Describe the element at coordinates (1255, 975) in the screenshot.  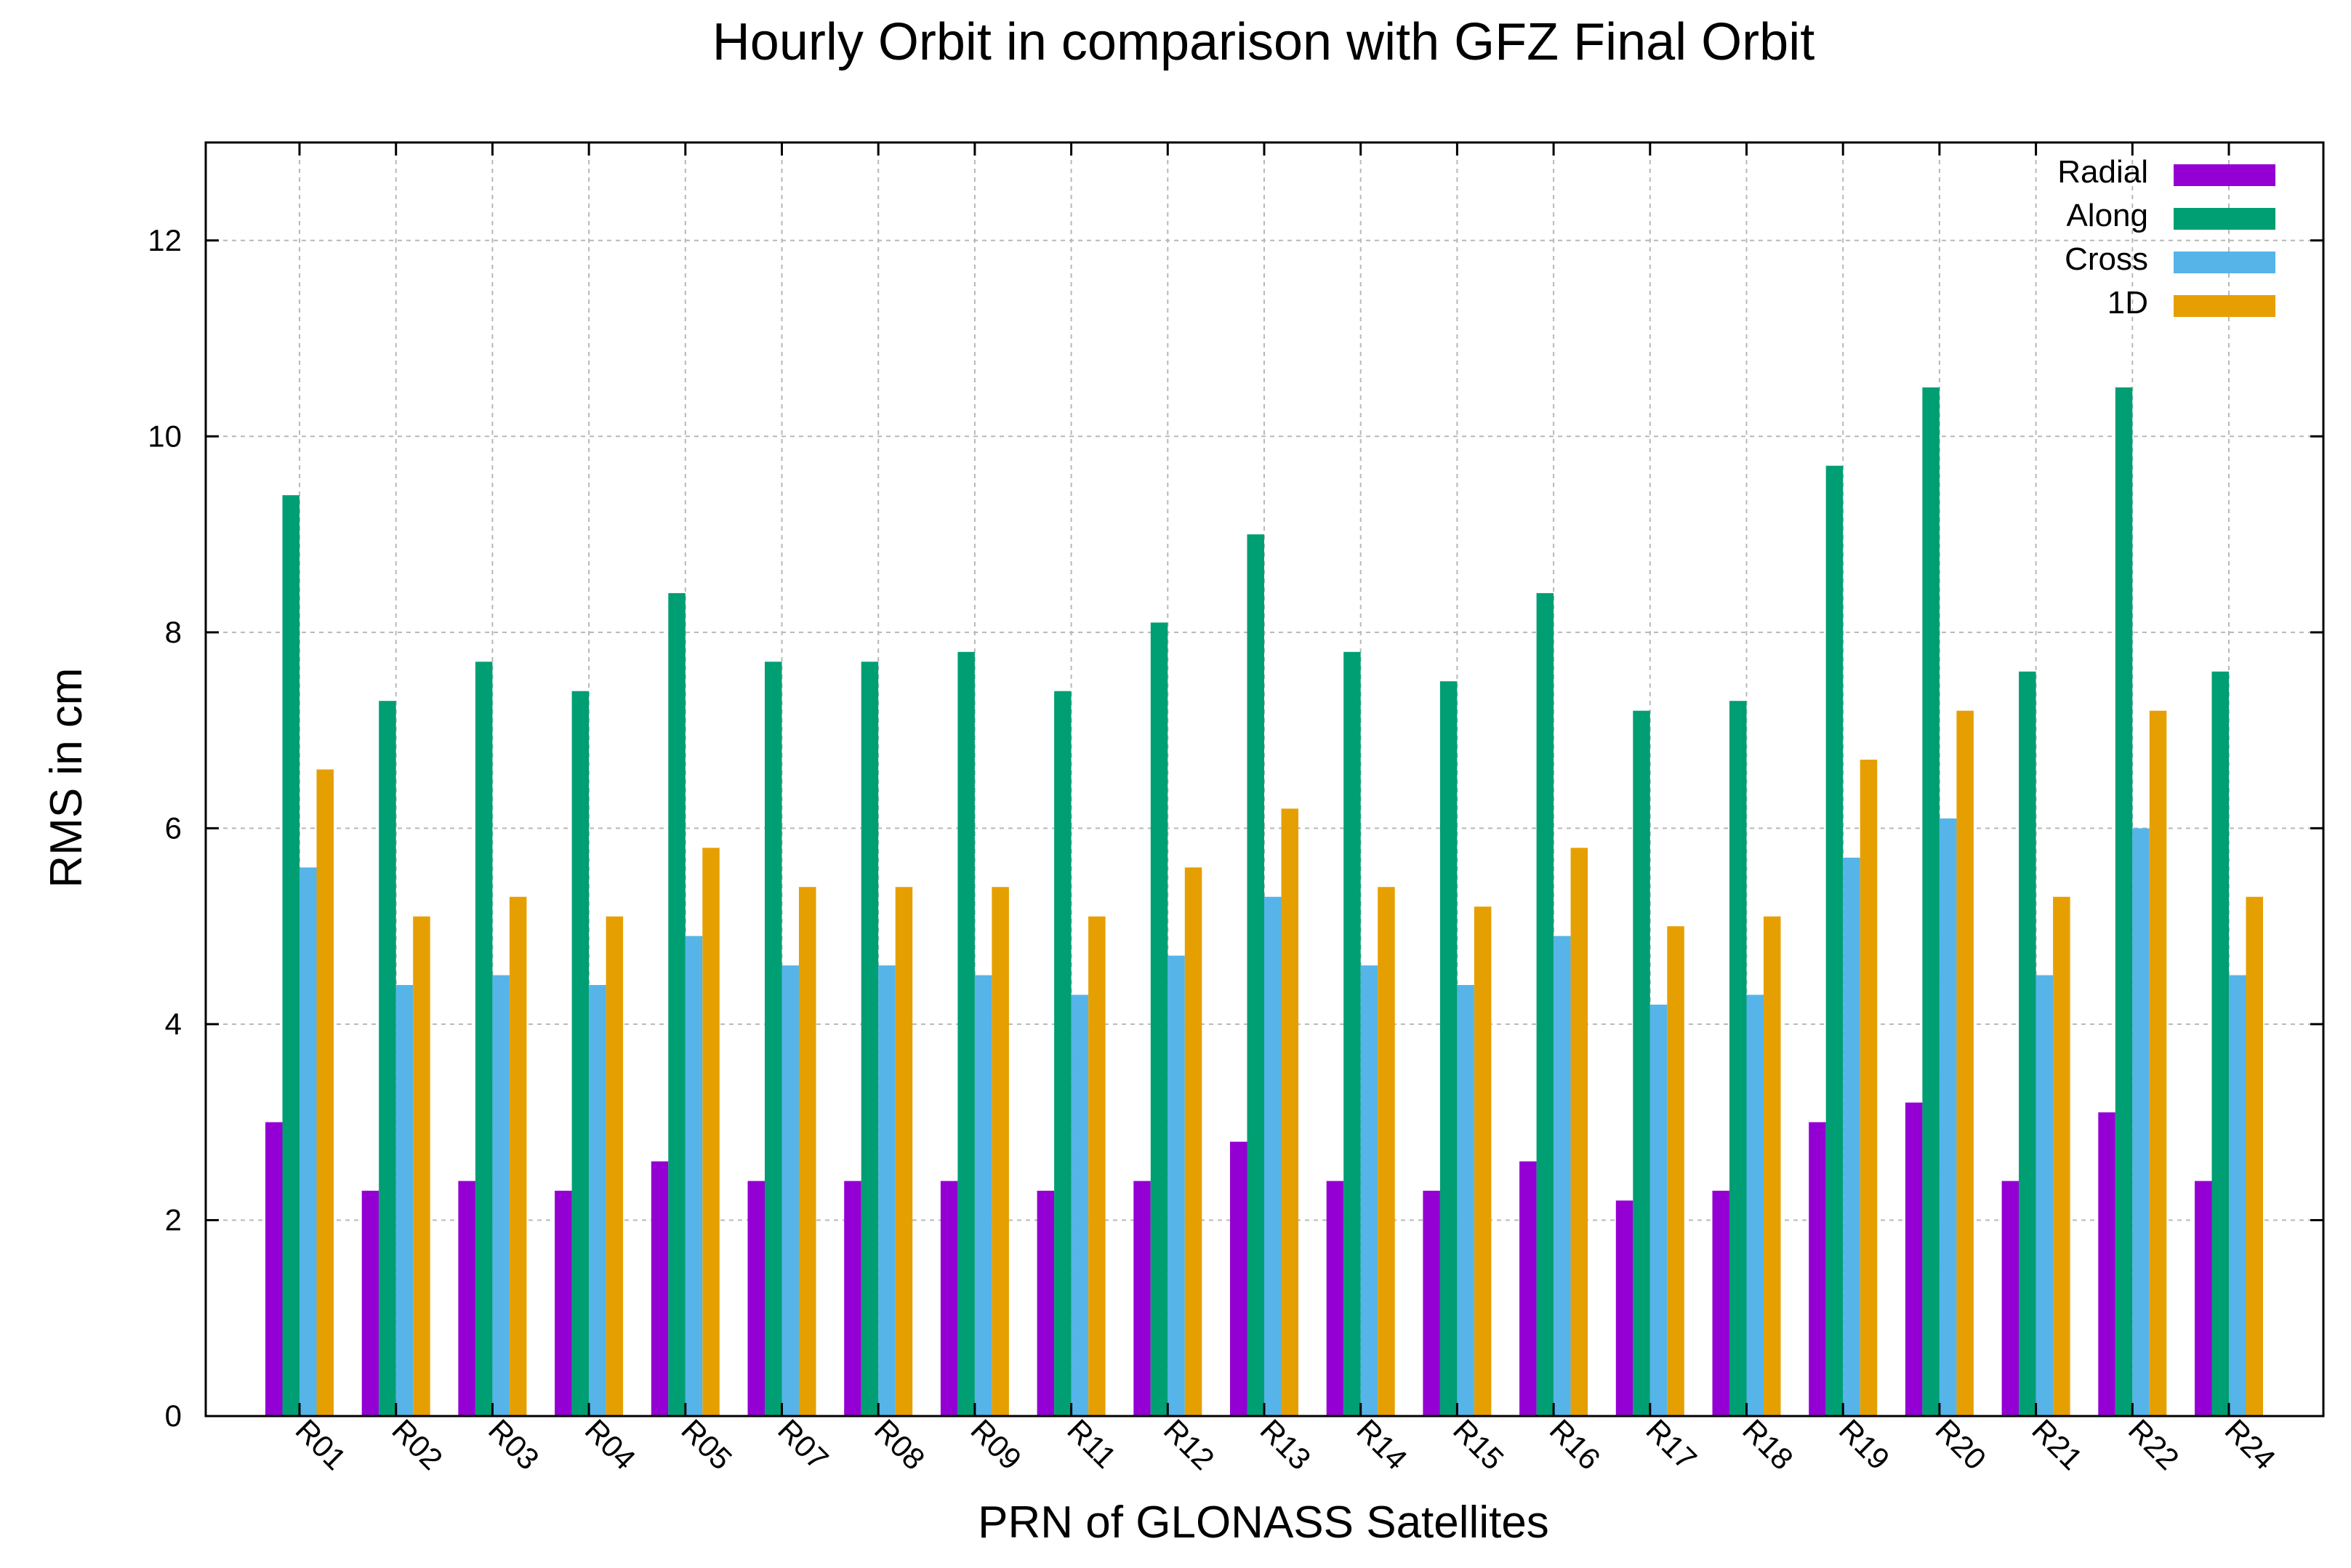
I see `bar-along-r13` at that location.